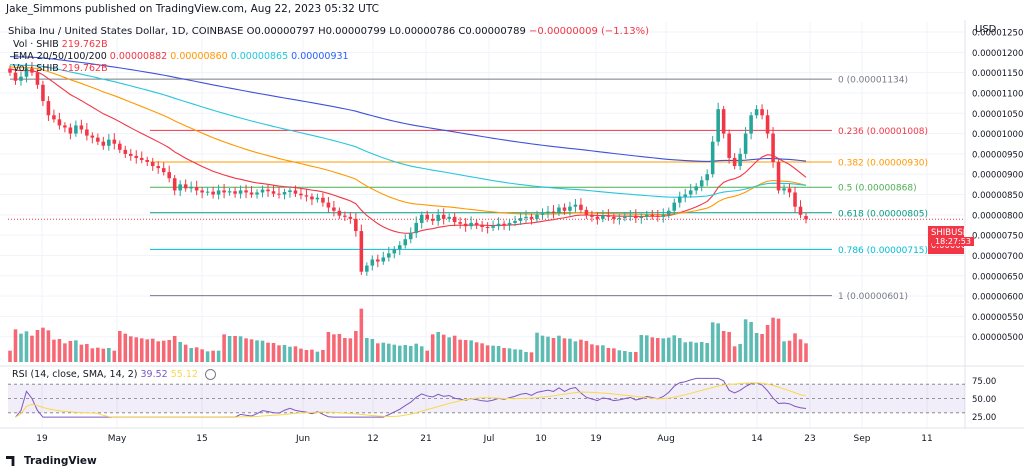 The width and height of the screenshot is (1024, 472). Describe the element at coordinates (36, 44) in the screenshot. I see `volume-label: Vol · SHIB` at that location.